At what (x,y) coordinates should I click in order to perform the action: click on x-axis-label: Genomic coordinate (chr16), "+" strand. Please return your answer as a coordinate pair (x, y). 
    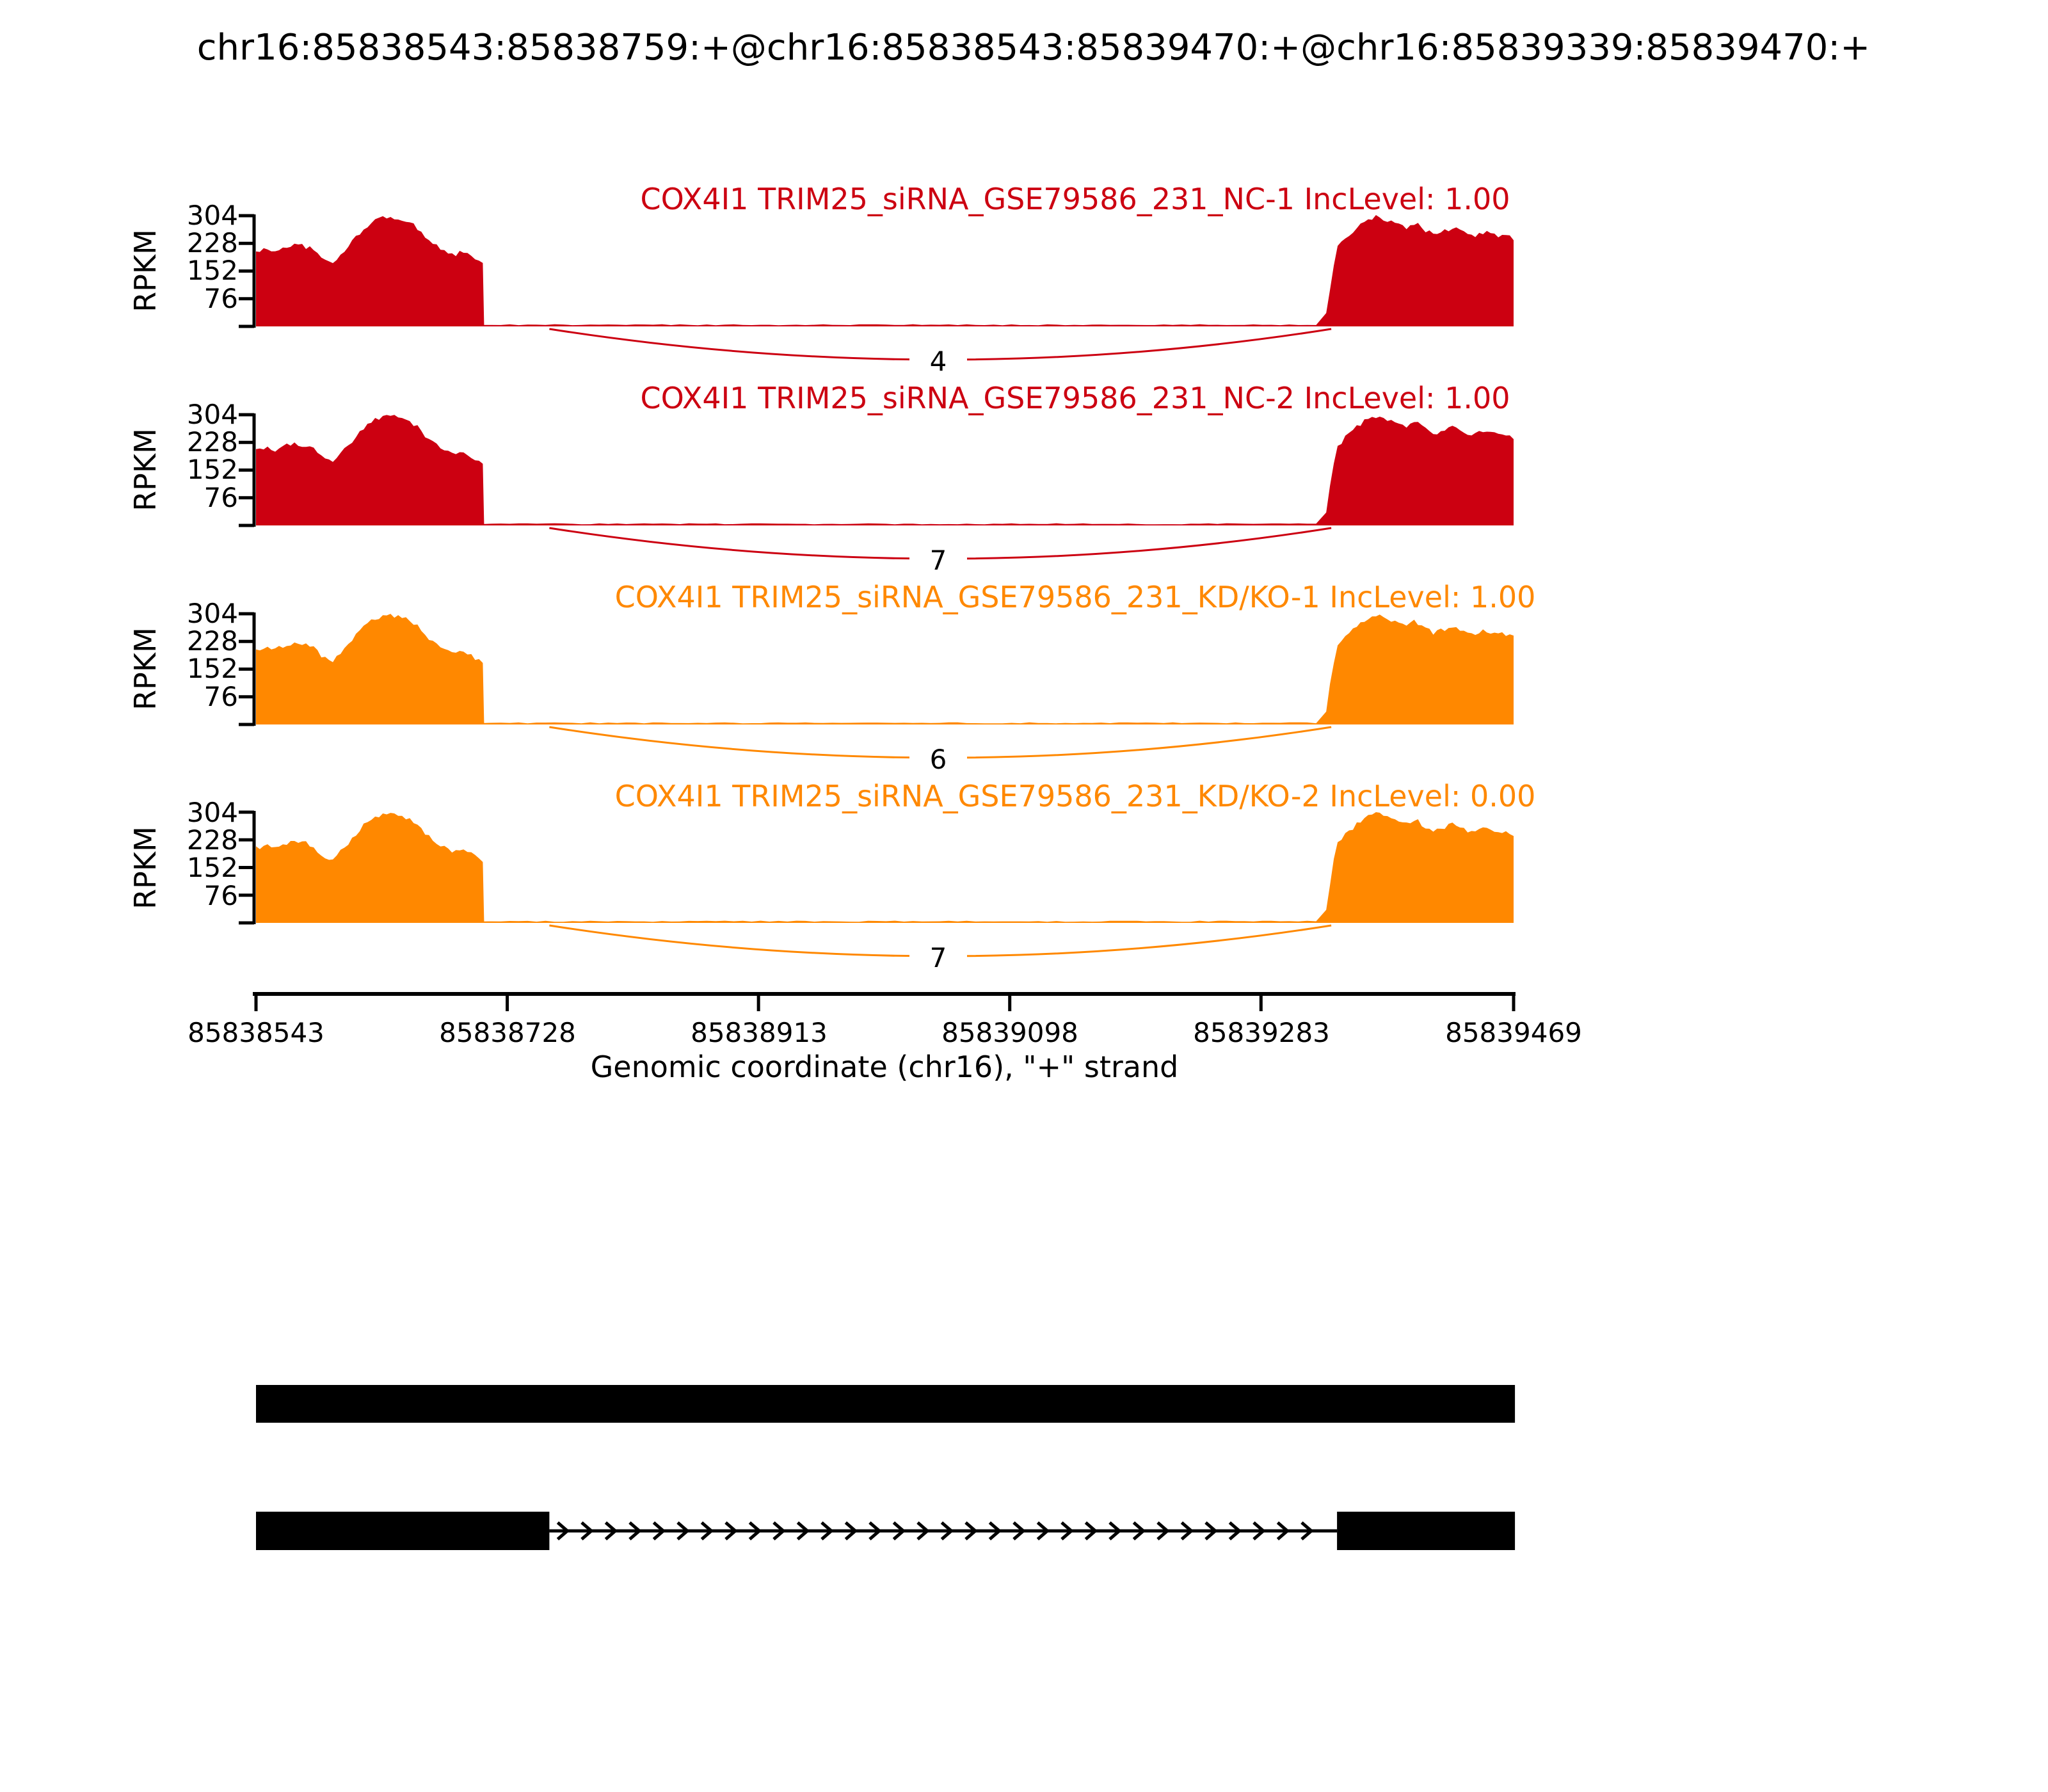
    Looking at the image, I should click on (884, 1067).